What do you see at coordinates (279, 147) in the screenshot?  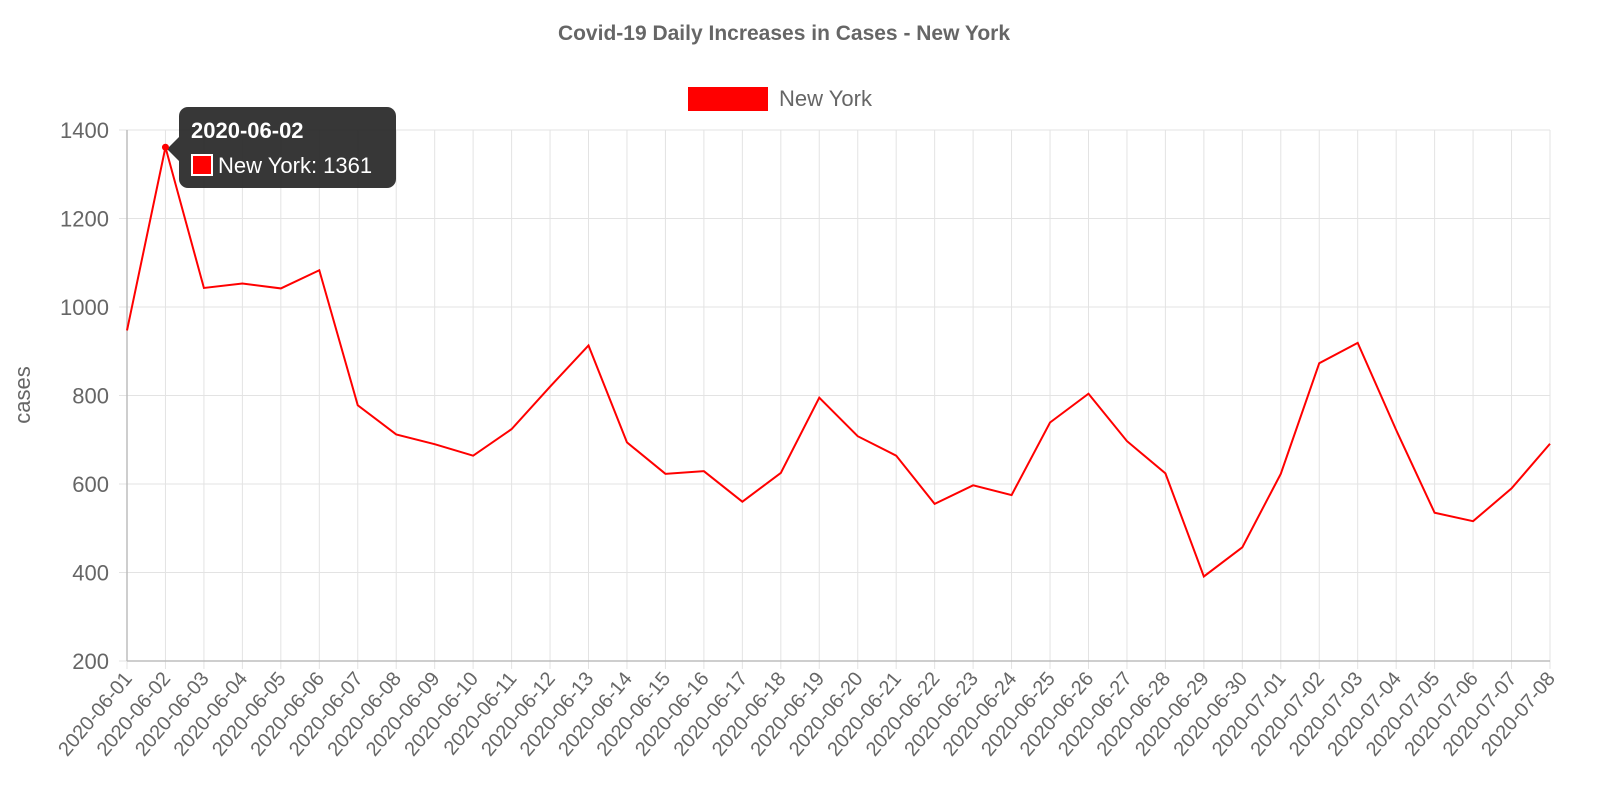 I see `tooltip: 2020-06-02 New York: 1361` at bounding box center [279, 147].